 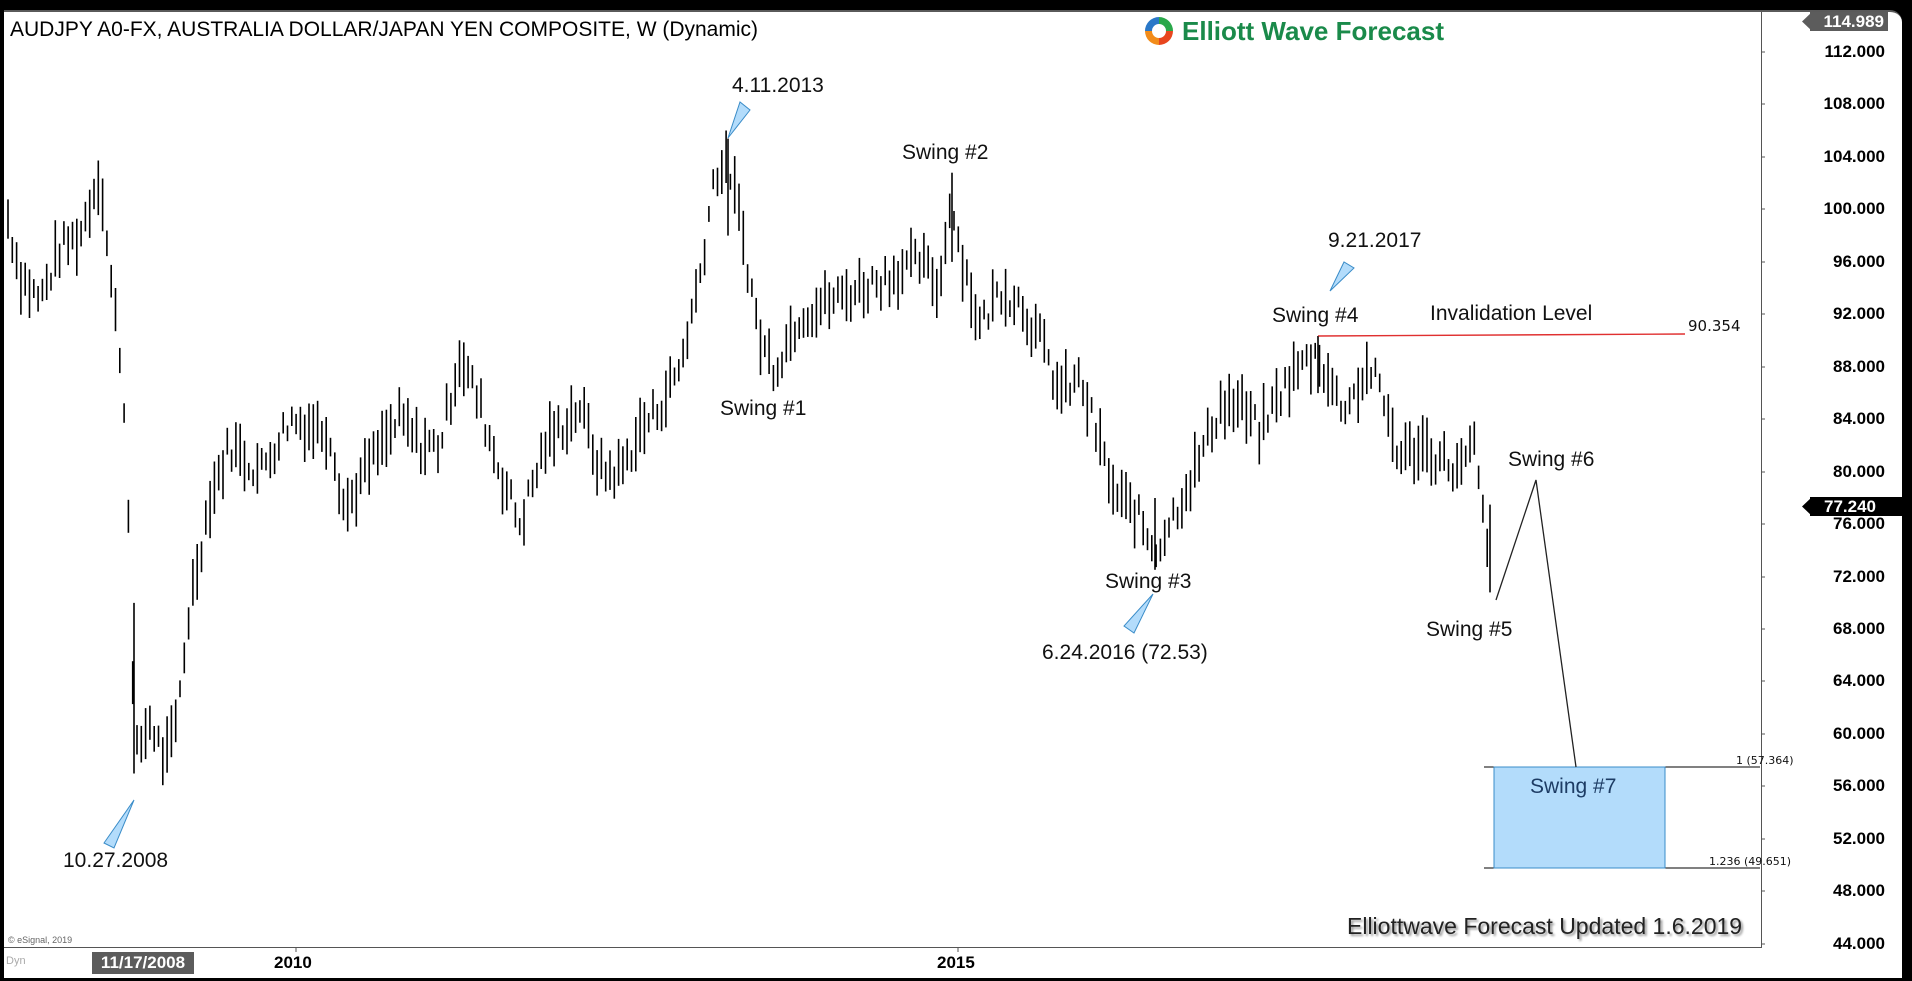 What do you see at coordinates (1551, 459) in the screenshot?
I see `label-swing6: Swing #6` at bounding box center [1551, 459].